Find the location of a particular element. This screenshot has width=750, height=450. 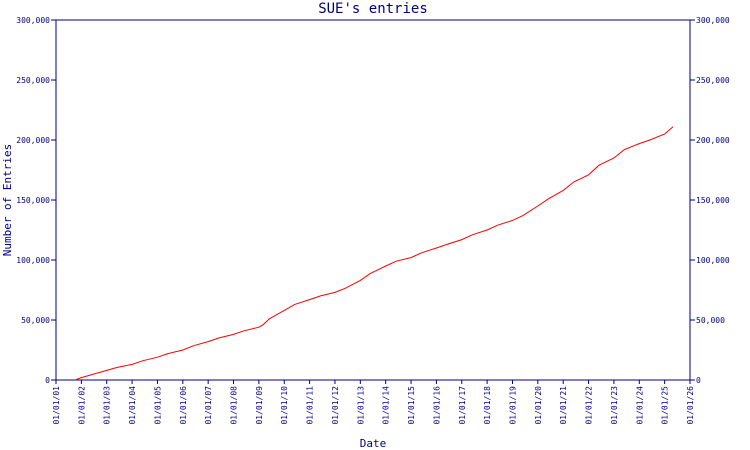

x-tick-label: 01/01/26 is located at coordinates (690, 405).